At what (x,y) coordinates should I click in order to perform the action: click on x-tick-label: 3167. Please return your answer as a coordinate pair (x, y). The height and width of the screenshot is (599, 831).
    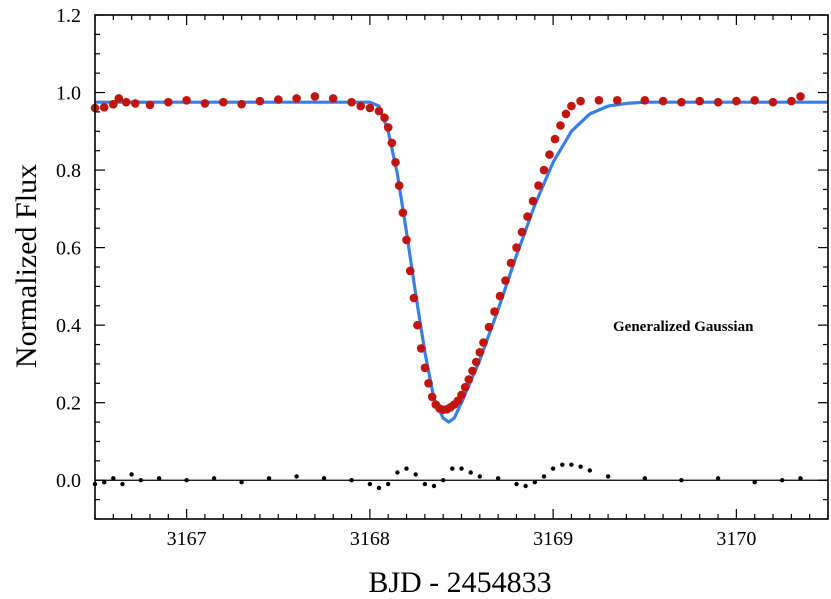
    Looking at the image, I should click on (187, 539).